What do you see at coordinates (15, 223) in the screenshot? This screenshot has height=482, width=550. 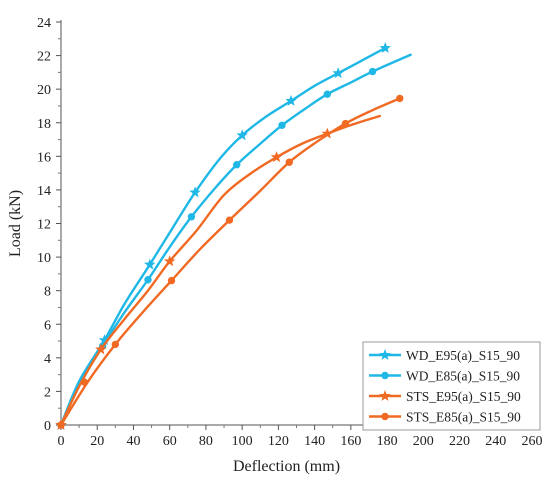 I see `y-axis-title: Load (kN)` at bounding box center [15, 223].